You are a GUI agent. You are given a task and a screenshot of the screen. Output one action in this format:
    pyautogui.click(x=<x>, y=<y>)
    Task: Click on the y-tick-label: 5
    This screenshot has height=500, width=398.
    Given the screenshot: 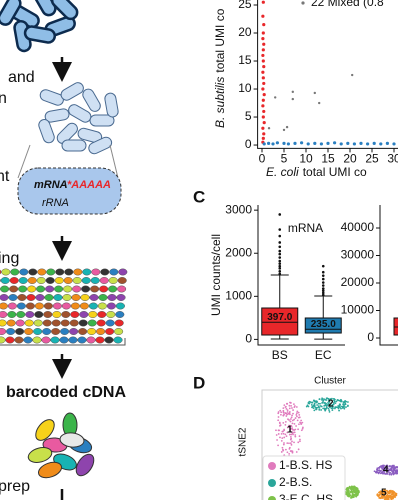 What is the action you would take?
    pyautogui.click(x=248, y=116)
    